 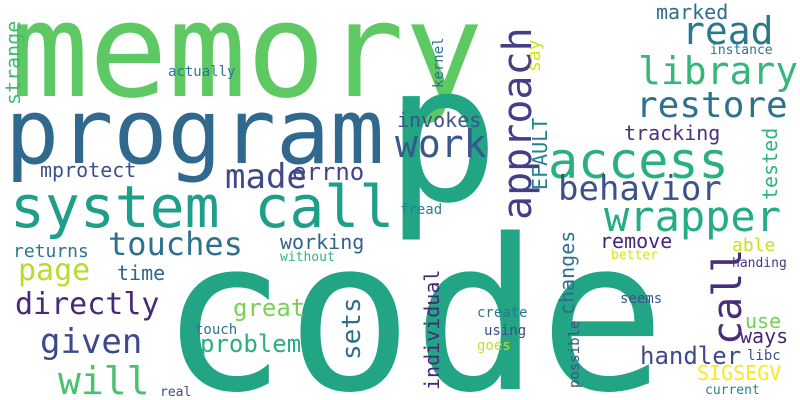 What do you see at coordinates (202, 72) in the screenshot?
I see `word-actually: actually` at bounding box center [202, 72].